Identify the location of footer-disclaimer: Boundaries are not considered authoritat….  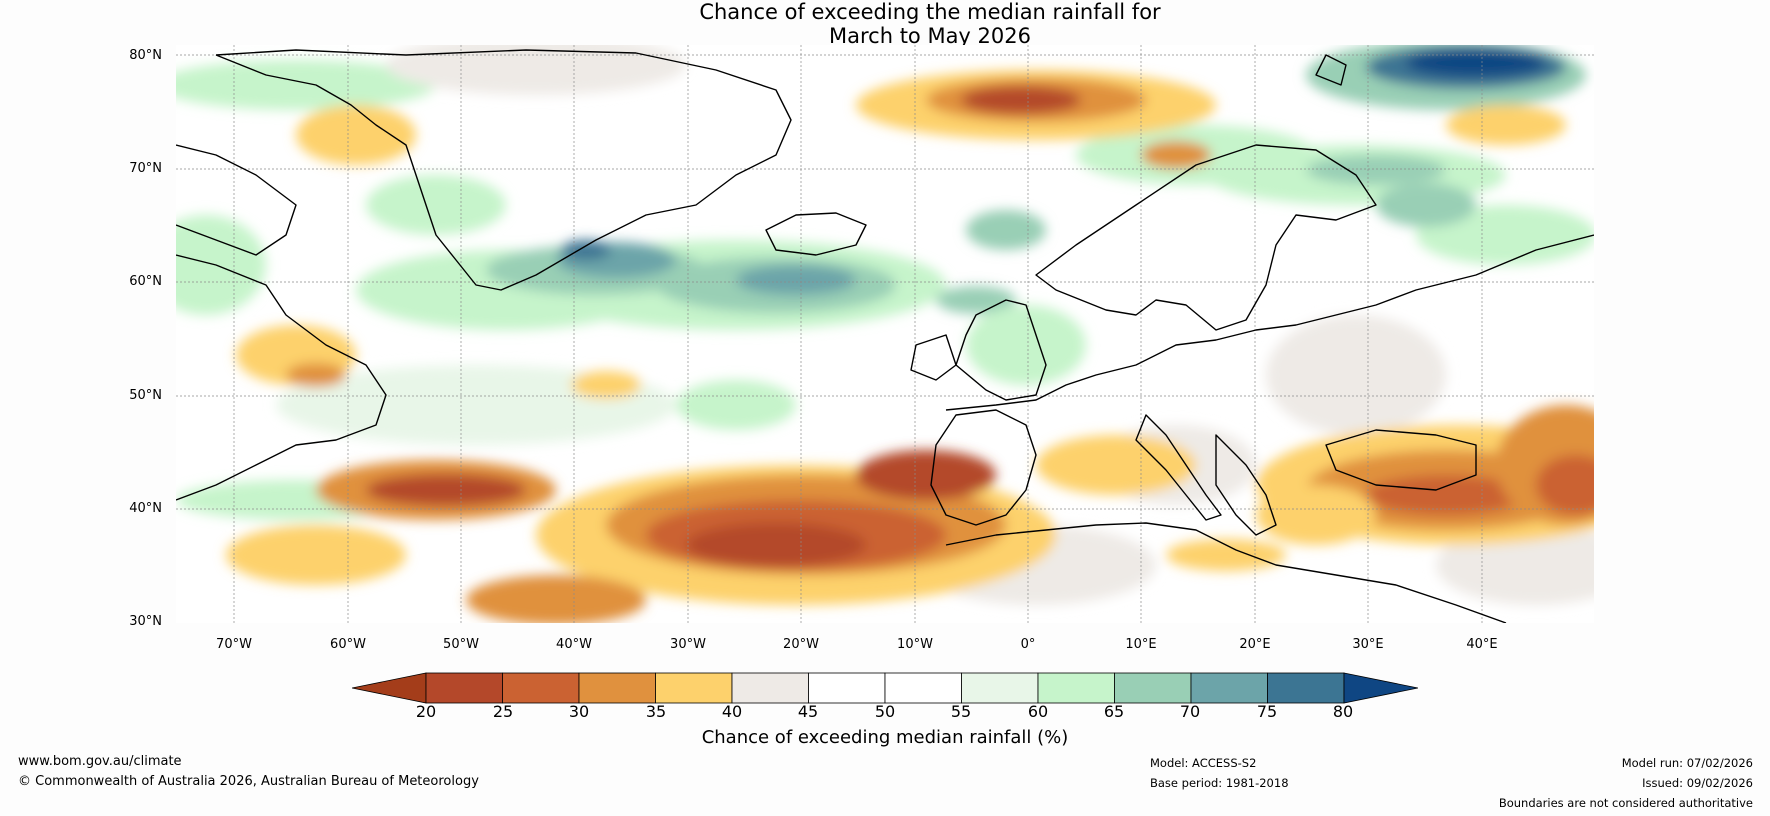
(1625, 803).